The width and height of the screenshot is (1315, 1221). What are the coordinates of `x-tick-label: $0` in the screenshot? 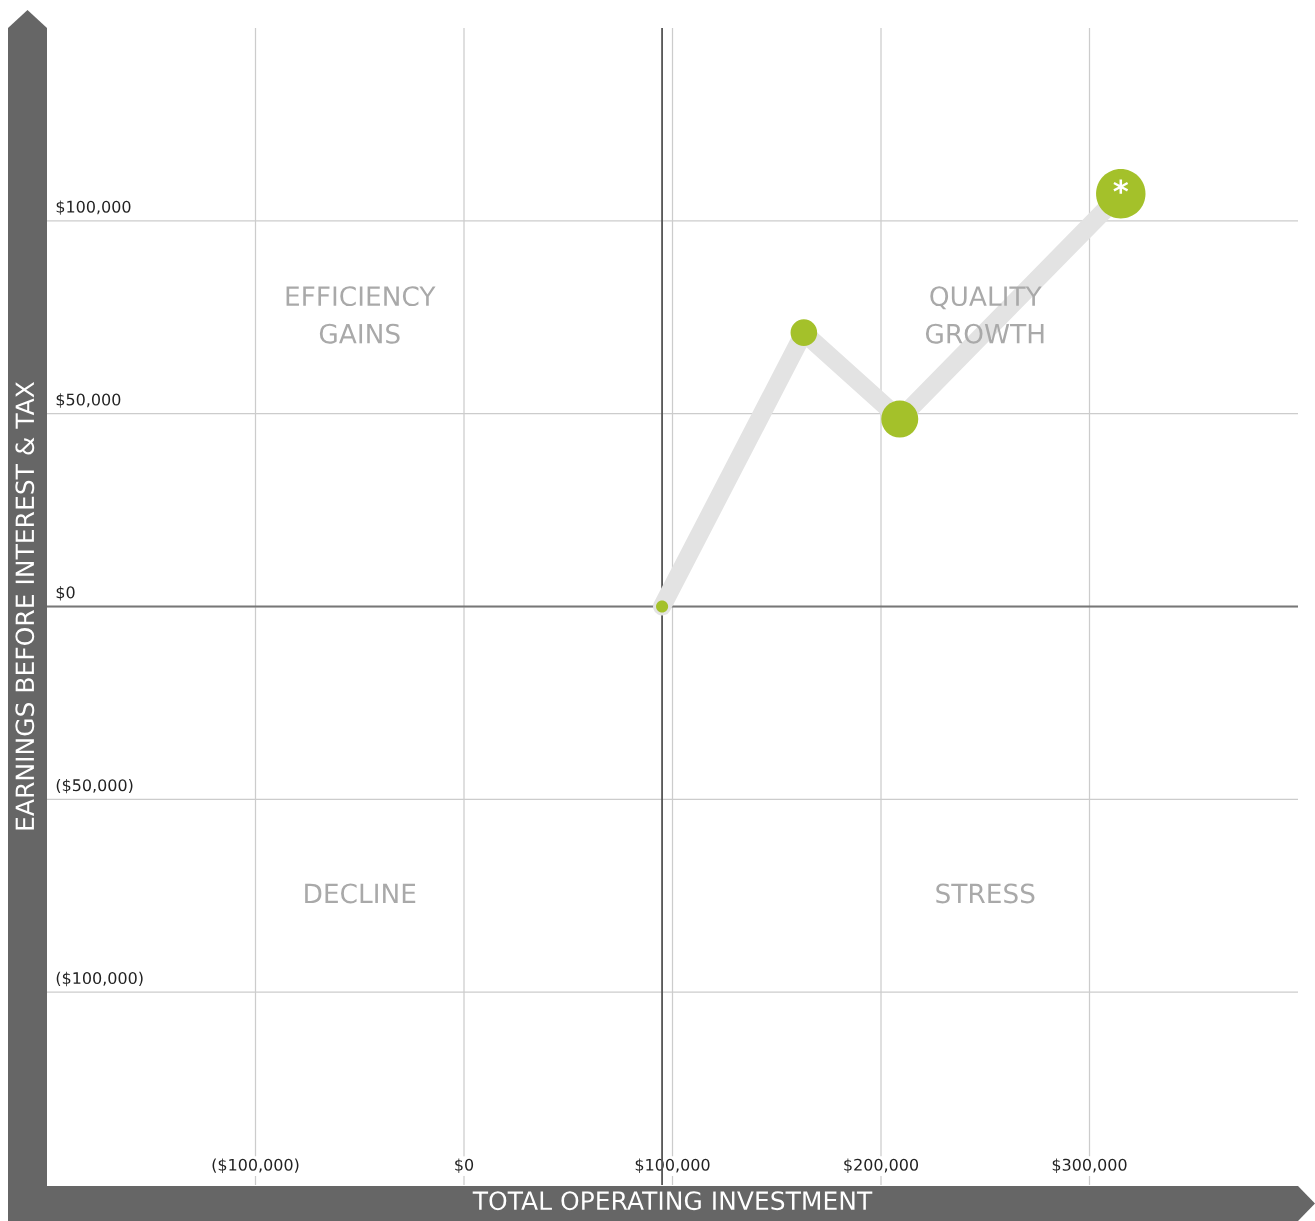 It's located at (464, 1165).